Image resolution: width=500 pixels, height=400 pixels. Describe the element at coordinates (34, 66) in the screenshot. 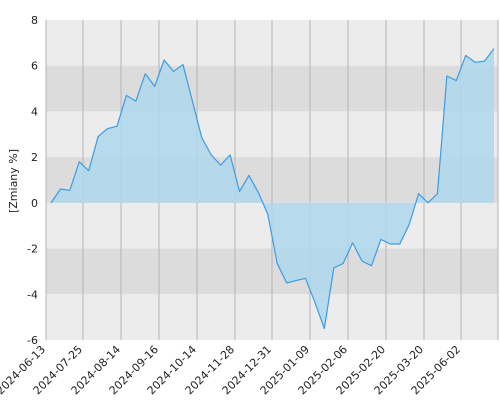

I see `y-tick-label: 6` at that location.